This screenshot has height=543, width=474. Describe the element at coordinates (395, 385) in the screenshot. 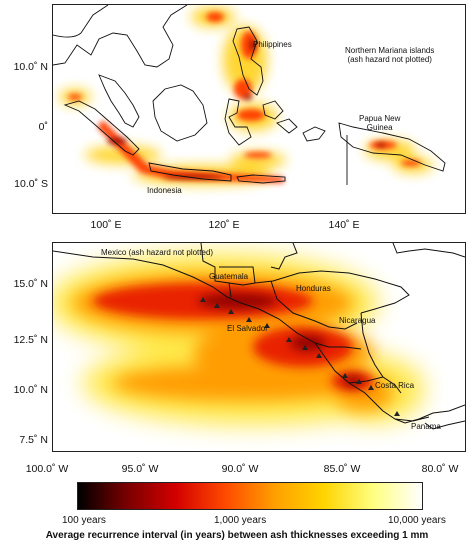

I see `place-label-costa-rica: Costa Rica` at that location.